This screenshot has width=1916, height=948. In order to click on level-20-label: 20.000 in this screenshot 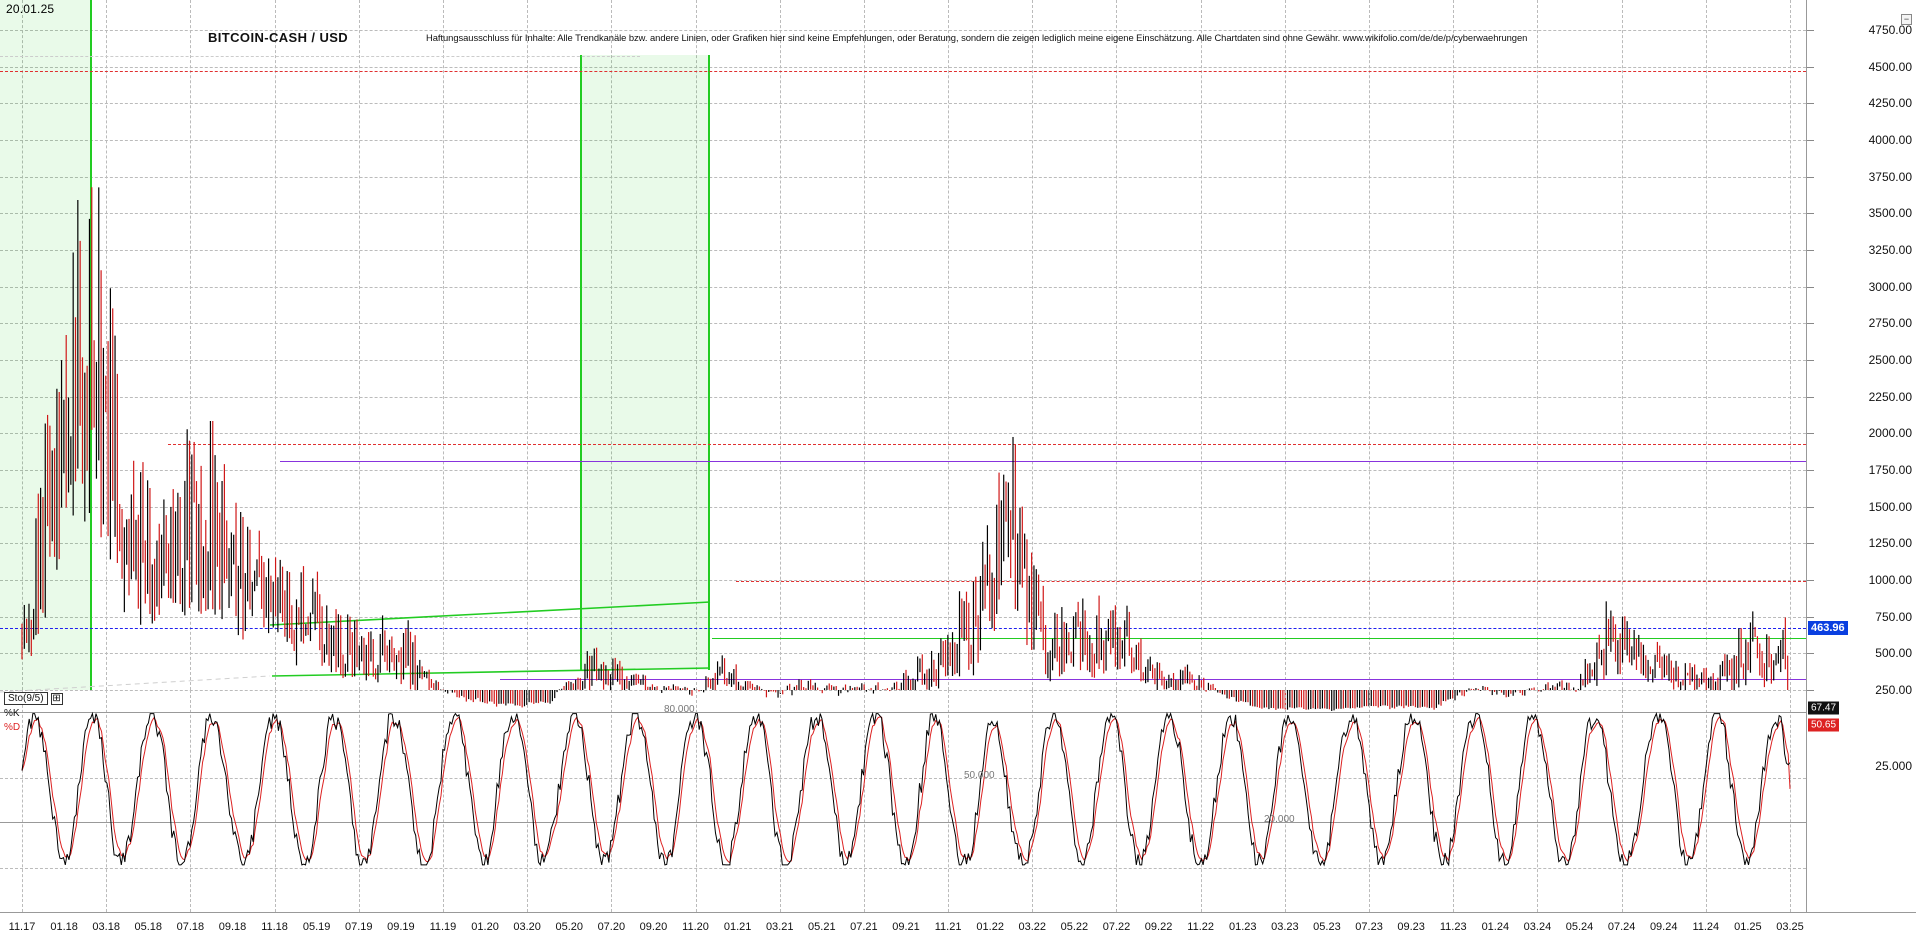, I will do `click(1279, 819)`.